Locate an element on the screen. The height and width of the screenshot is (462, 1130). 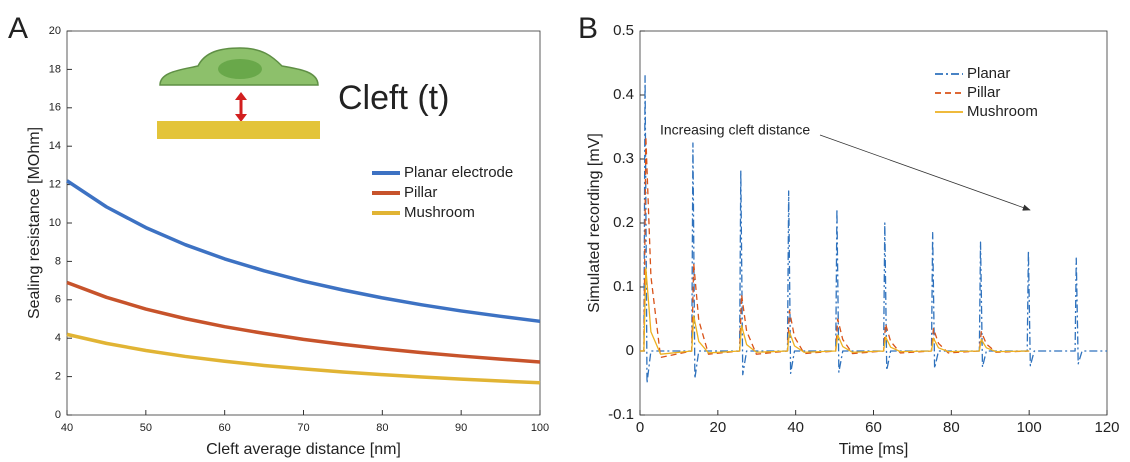
y-axis-label: Sealing resistance [MOhm] is located at coordinates (34, 223).